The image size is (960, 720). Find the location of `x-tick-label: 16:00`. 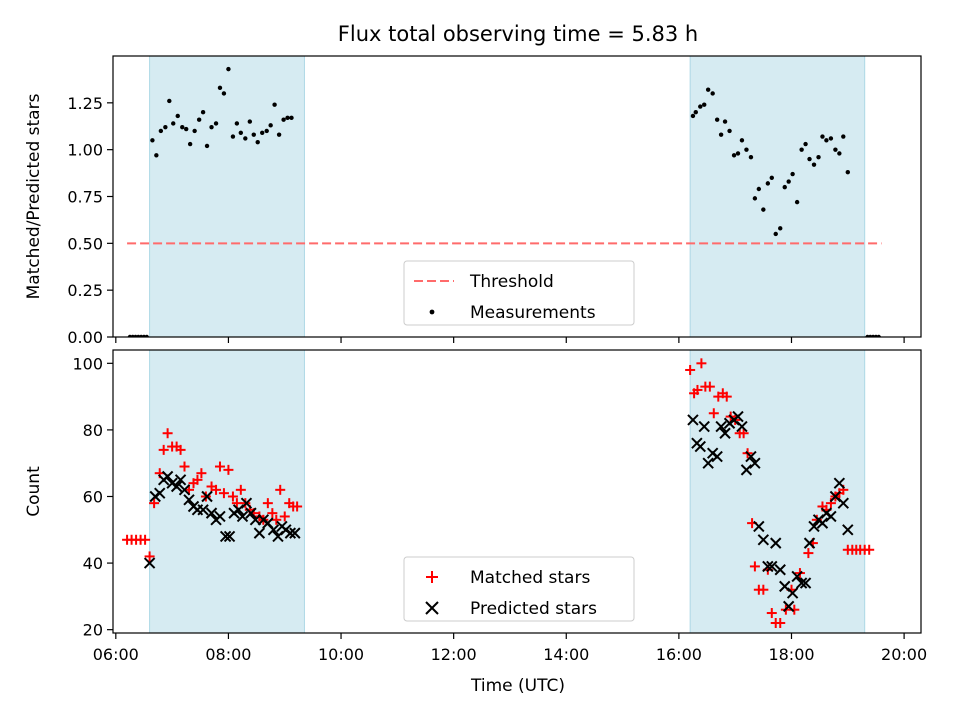

x-tick-label: 16:00 is located at coordinates (679, 654).